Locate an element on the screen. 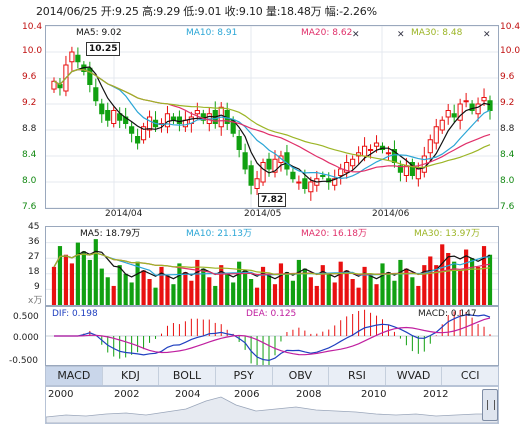 Image resolution: width=521 pixels, height=430 pixels. dea-line is located at coordinates (272, 336).